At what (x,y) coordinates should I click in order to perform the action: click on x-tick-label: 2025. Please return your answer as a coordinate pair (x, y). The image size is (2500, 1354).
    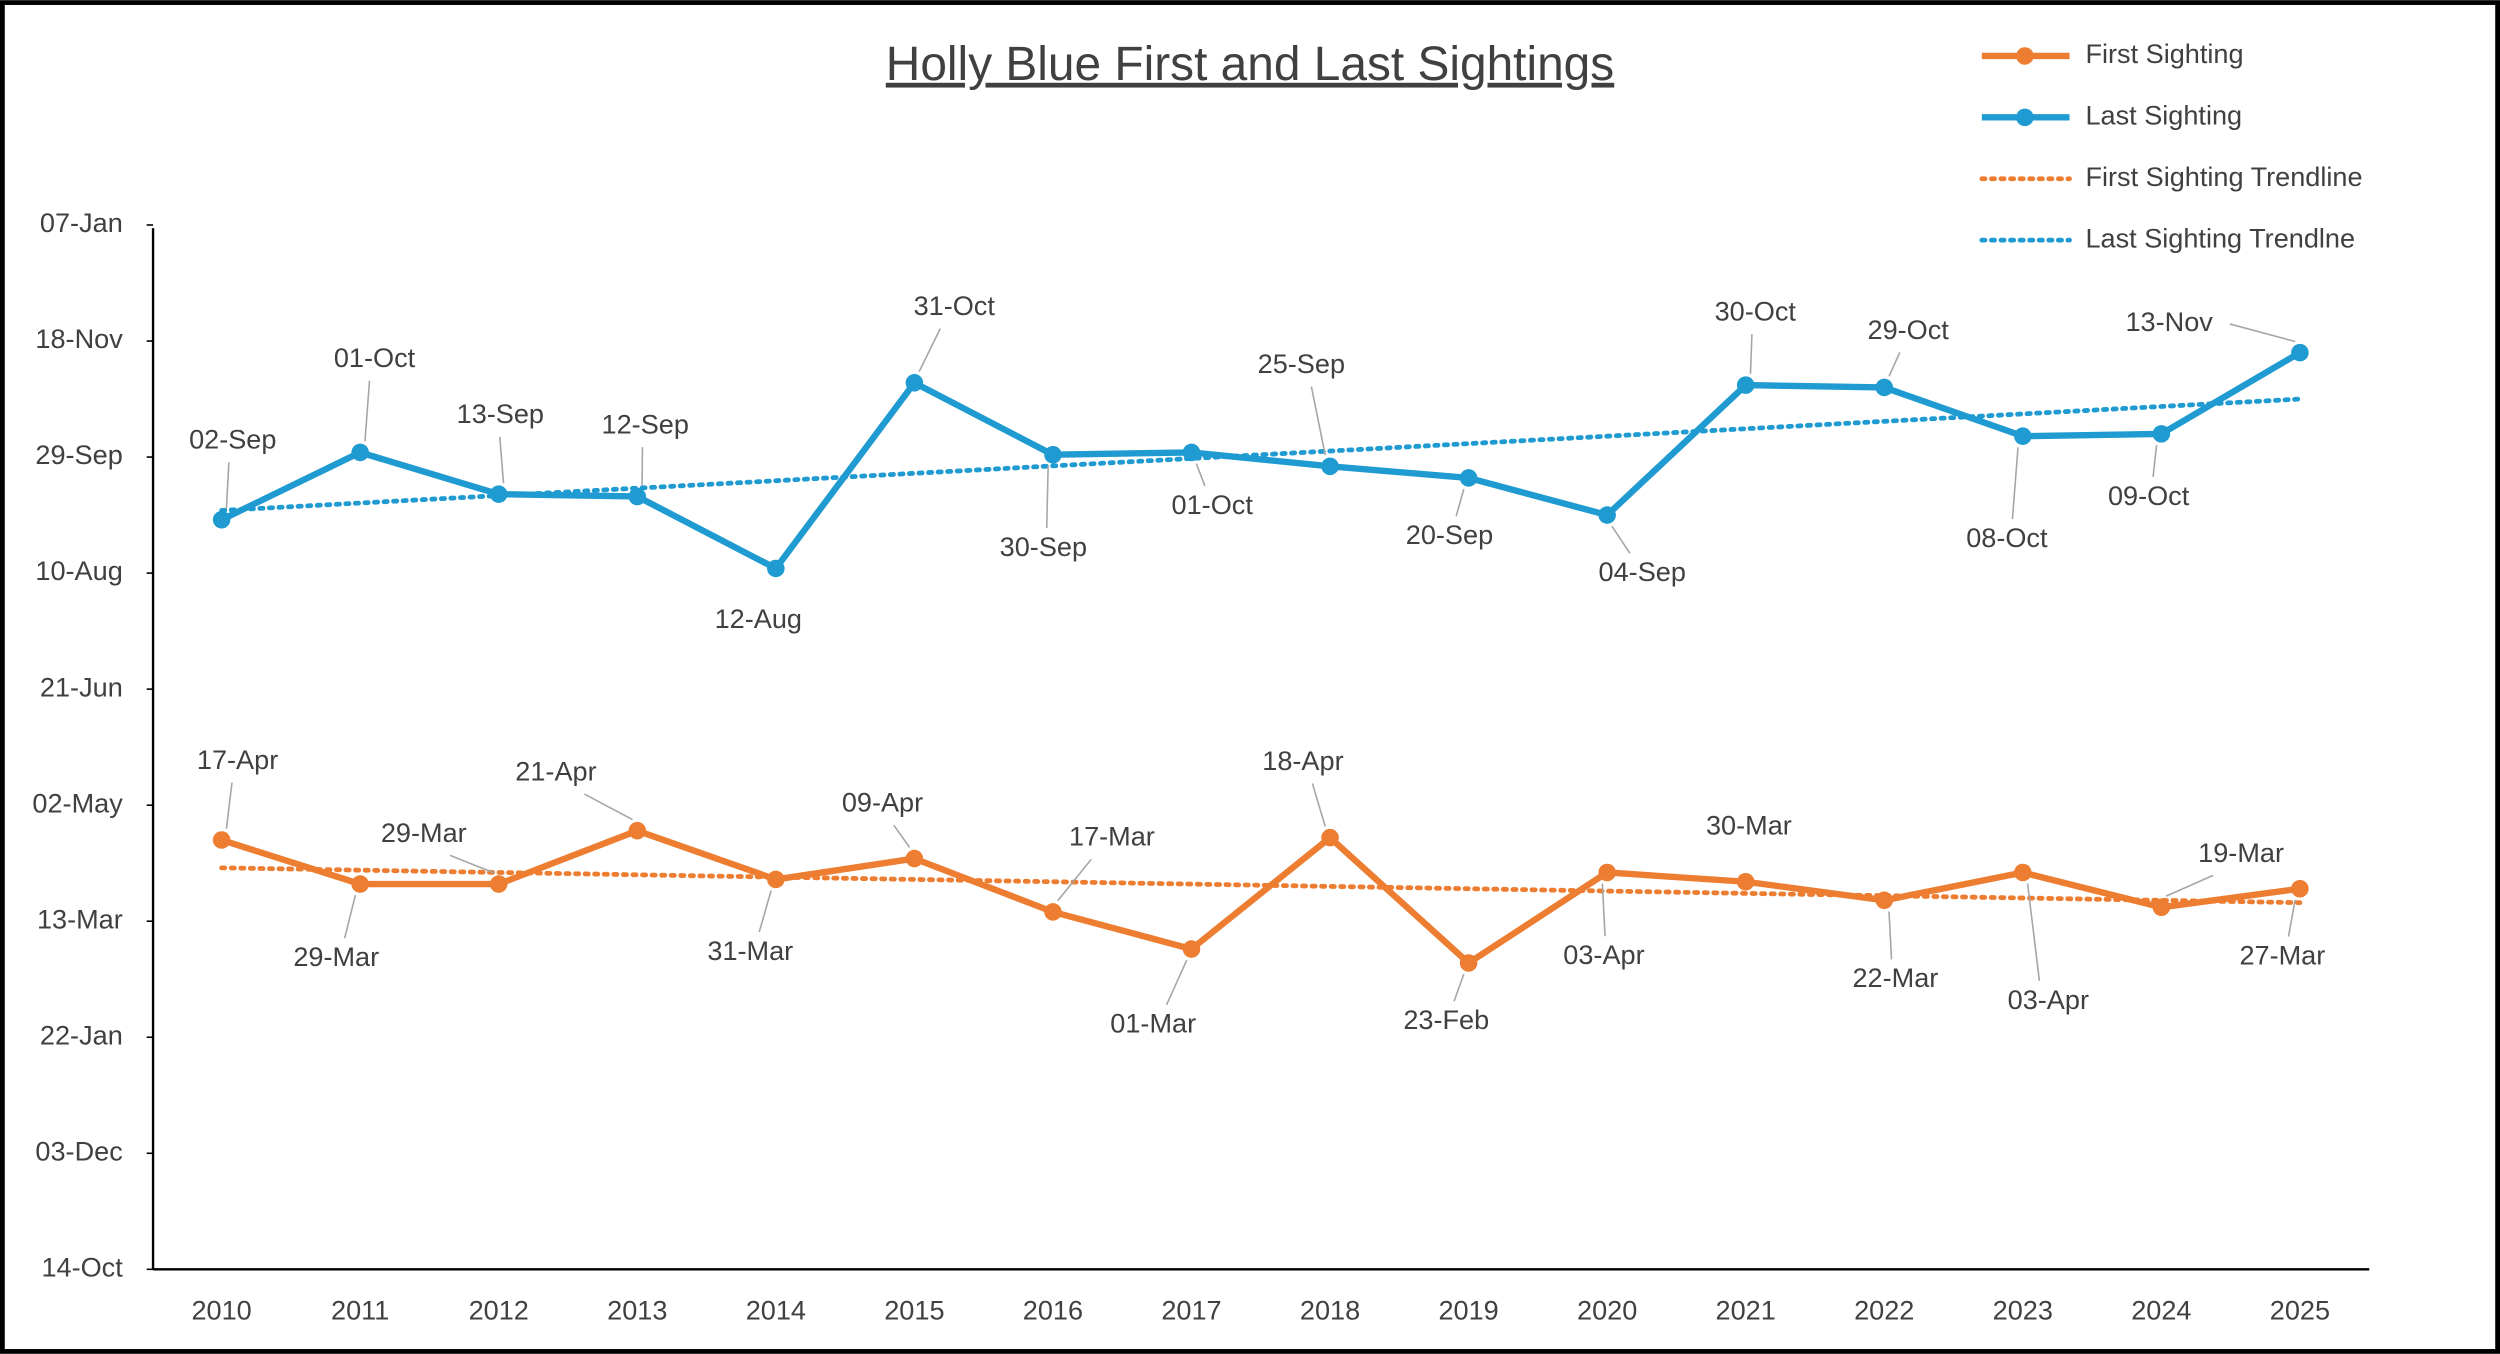
    Looking at the image, I should click on (2300, 1310).